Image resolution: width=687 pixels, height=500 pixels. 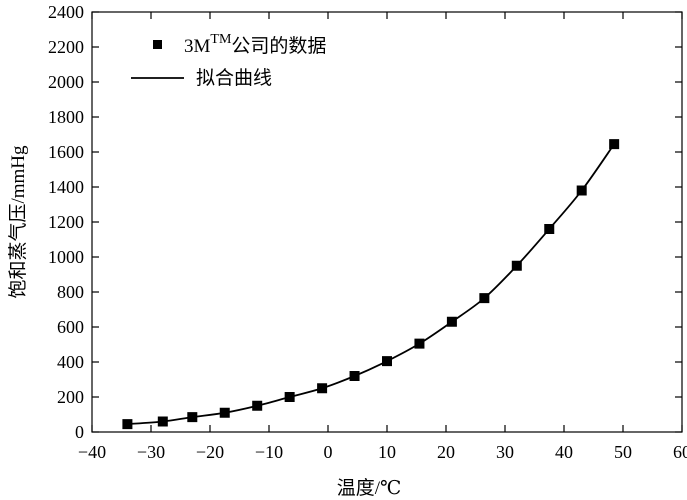 I want to click on x-tick-label: 20, so click(x=446, y=452).